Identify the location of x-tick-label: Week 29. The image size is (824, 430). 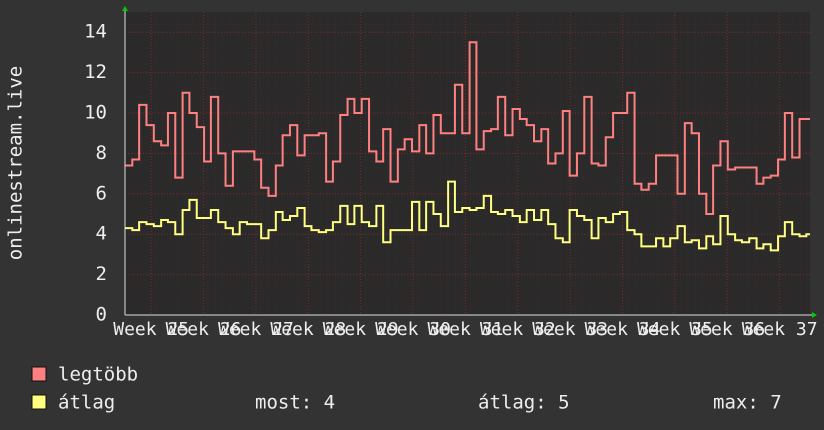
(361, 329).